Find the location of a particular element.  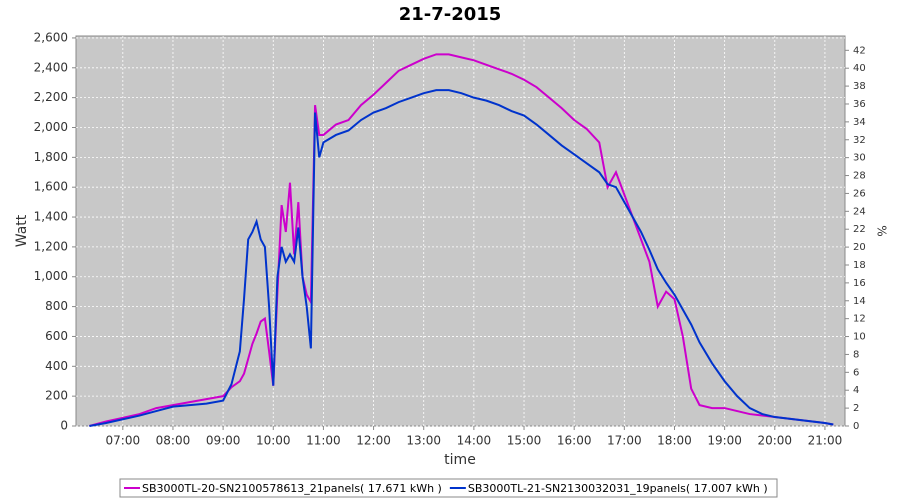

x-tick-label: 11:00 is located at coordinates (323, 441).